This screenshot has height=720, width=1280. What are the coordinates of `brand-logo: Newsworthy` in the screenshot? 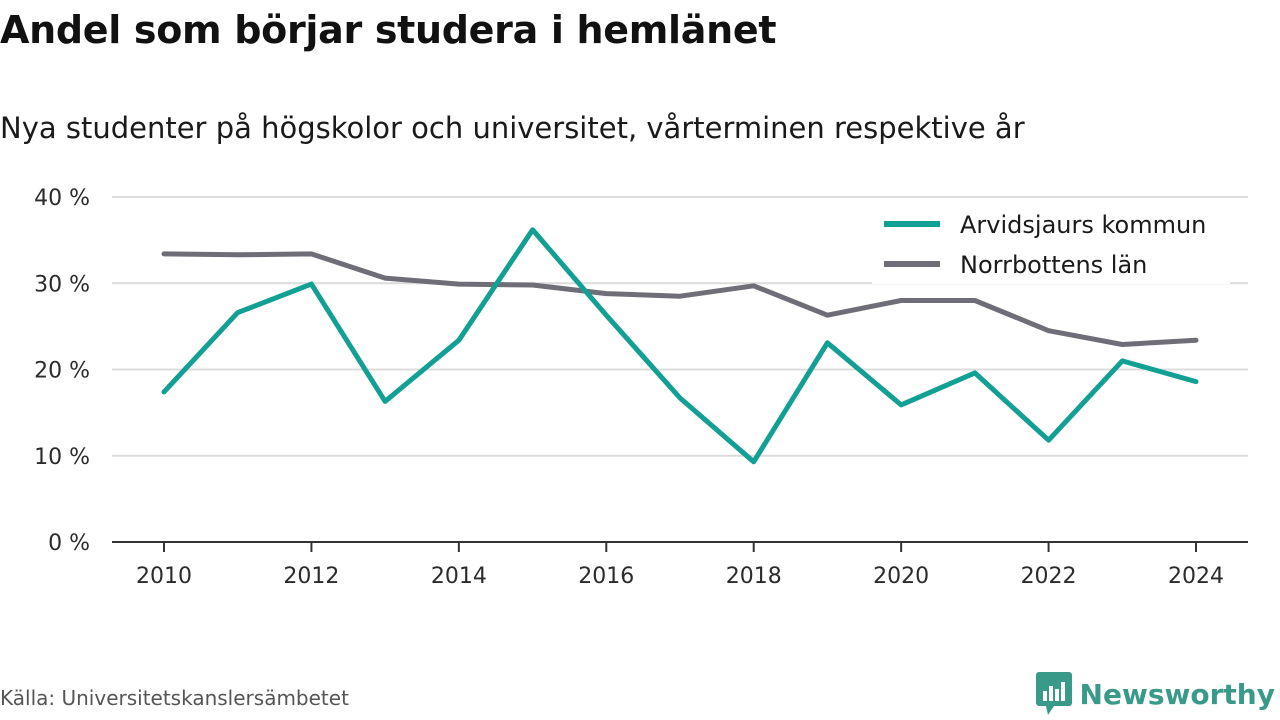 It's located at (1155, 694).